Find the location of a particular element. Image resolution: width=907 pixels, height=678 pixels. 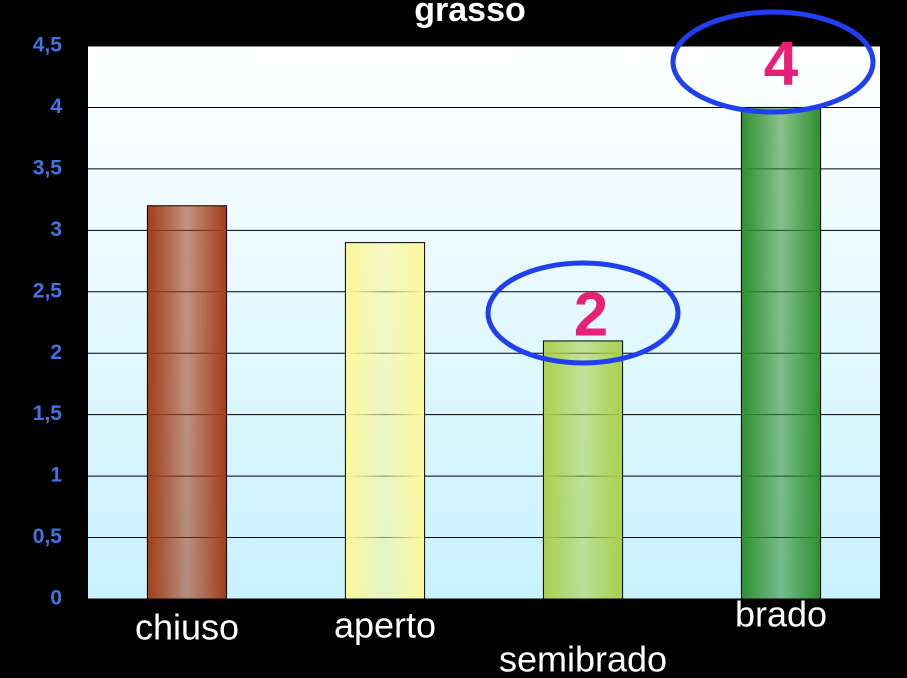

x-tick-label: aperto is located at coordinates (385, 625).